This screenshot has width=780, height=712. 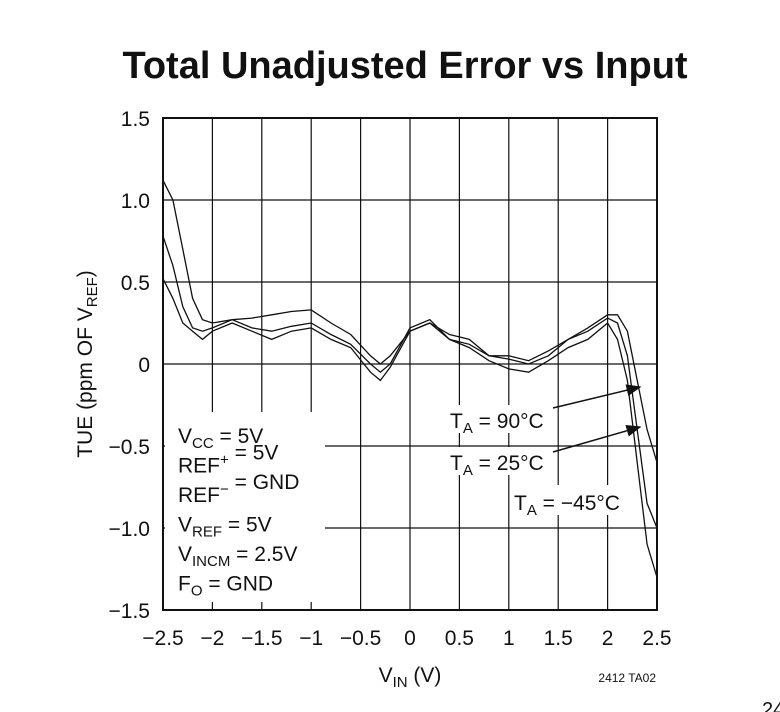 What do you see at coordinates (162, 638) in the screenshot?
I see `x-tick-label: −2.5` at bounding box center [162, 638].